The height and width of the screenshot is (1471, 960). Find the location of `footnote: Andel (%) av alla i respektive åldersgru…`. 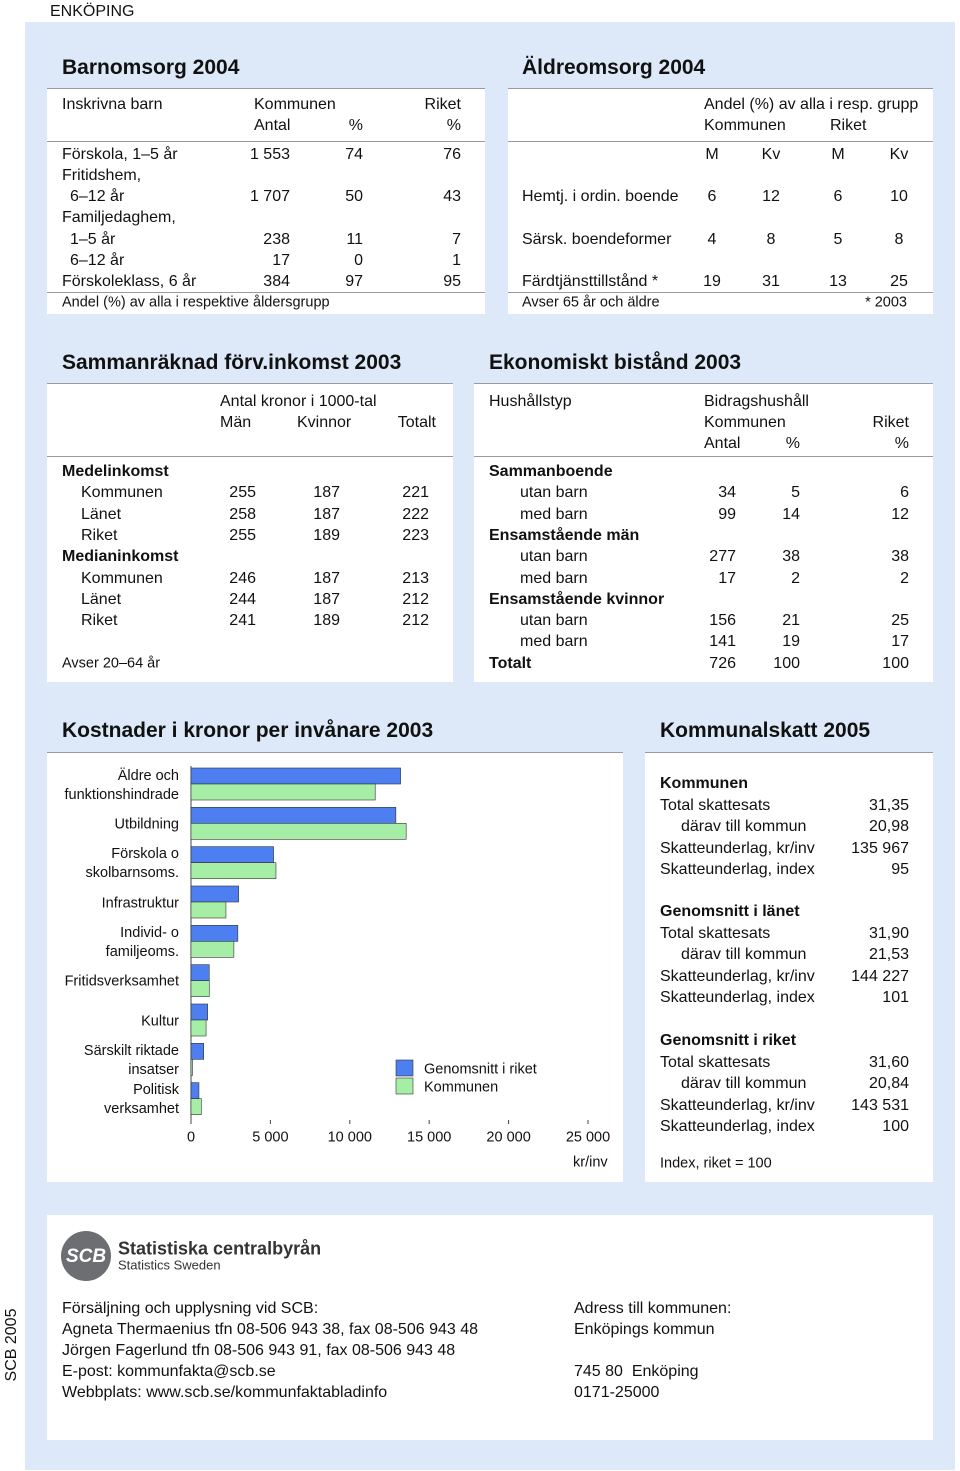

footnote: Andel (%) av alla i respektive åldersgru… is located at coordinates (196, 302).